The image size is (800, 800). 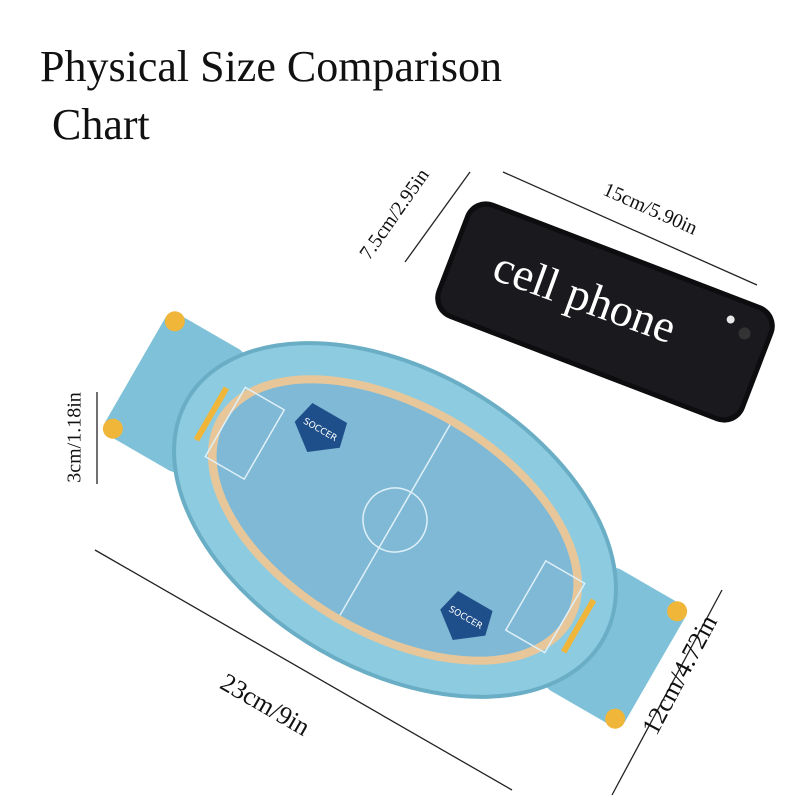 I want to click on toy-height-label: 3cm/1.18in, so click(x=74, y=437).